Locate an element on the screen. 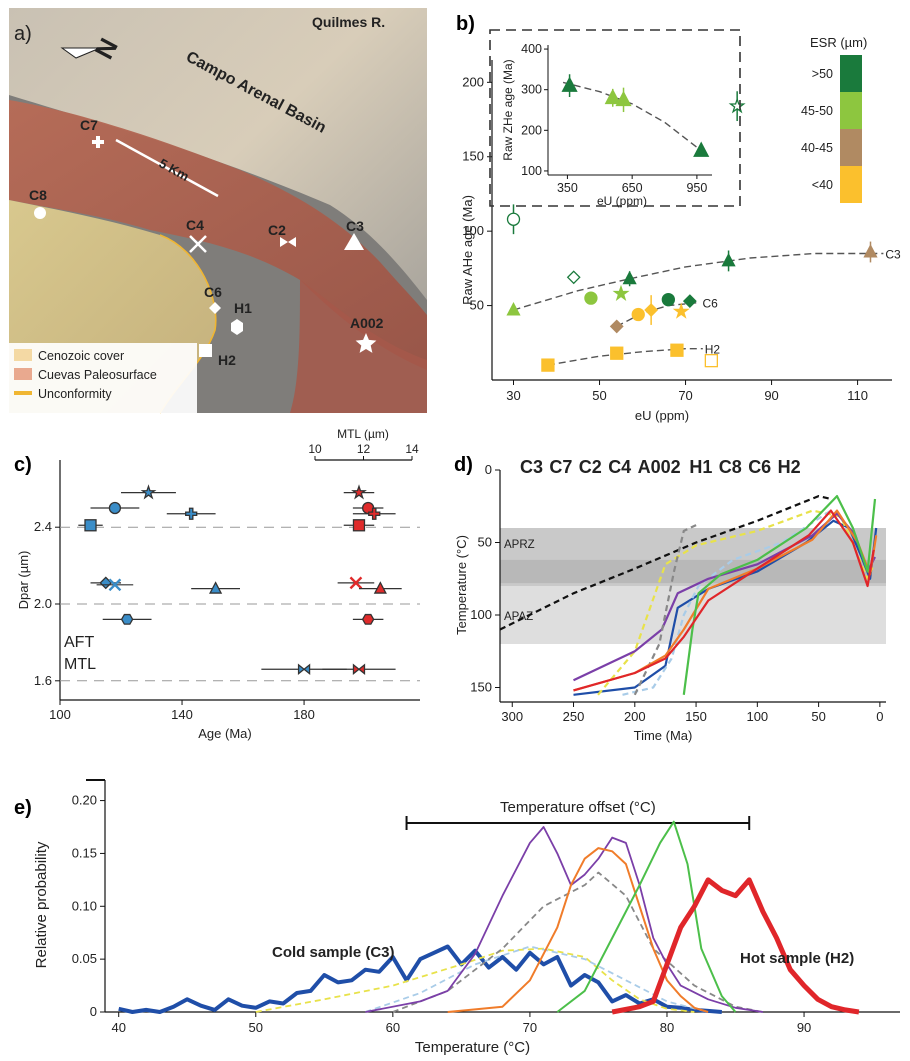  sample-H1: H1 is located at coordinates (241, 317).